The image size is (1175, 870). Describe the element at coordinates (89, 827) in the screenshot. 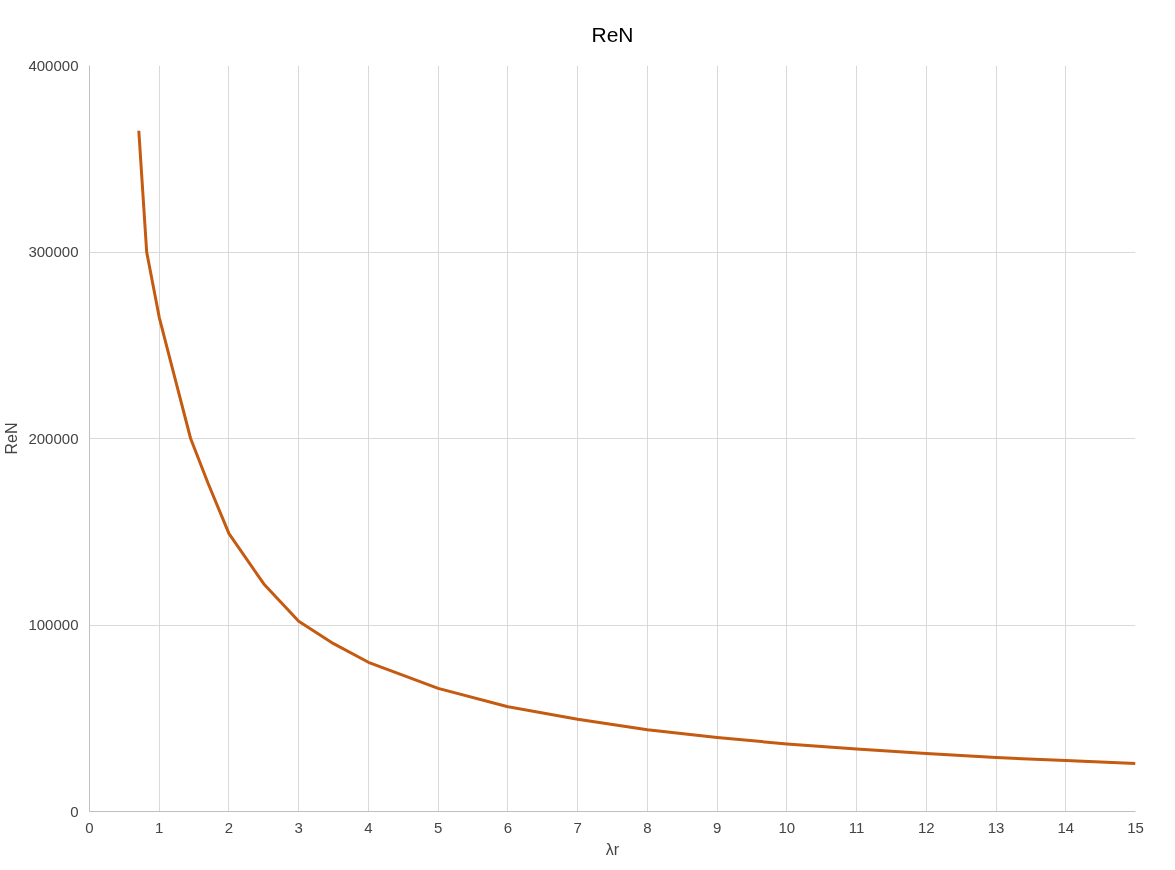

I see `x-tick-label: 0` at that location.